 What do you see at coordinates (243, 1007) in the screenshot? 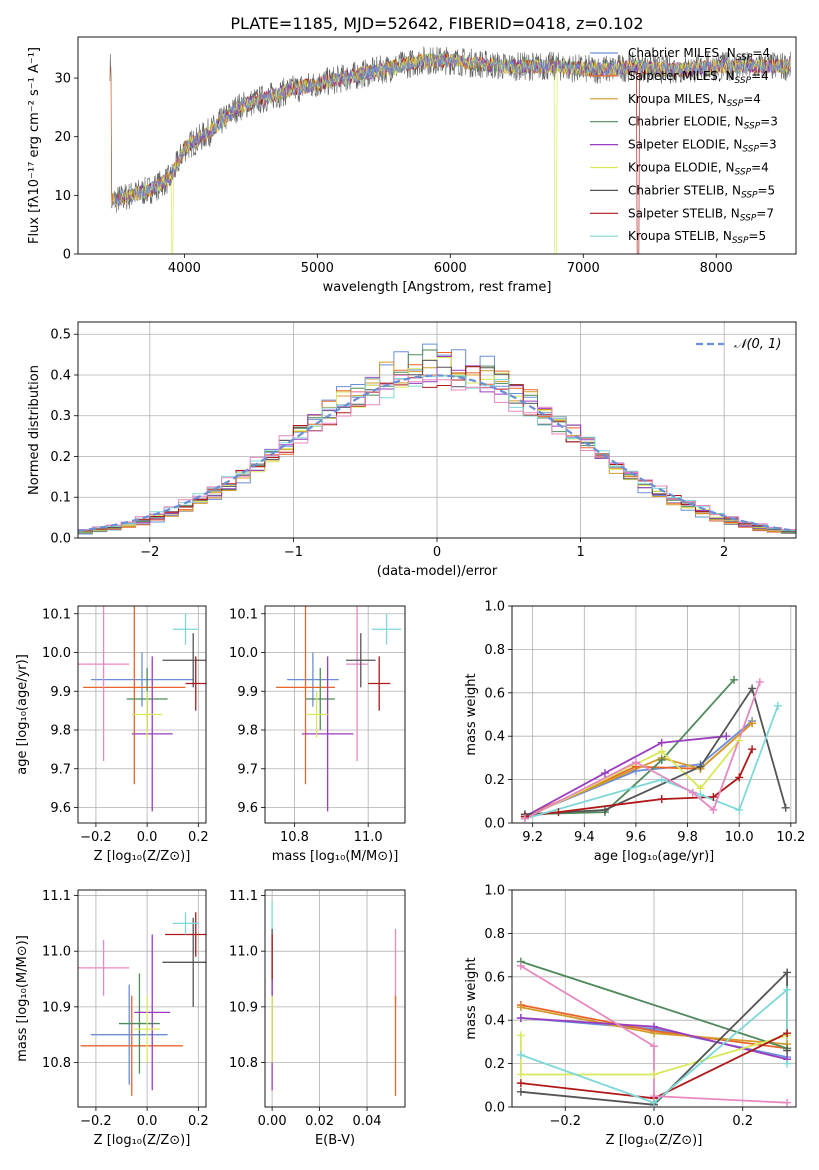
I see `y-tick-label: 10.9` at bounding box center [243, 1007].